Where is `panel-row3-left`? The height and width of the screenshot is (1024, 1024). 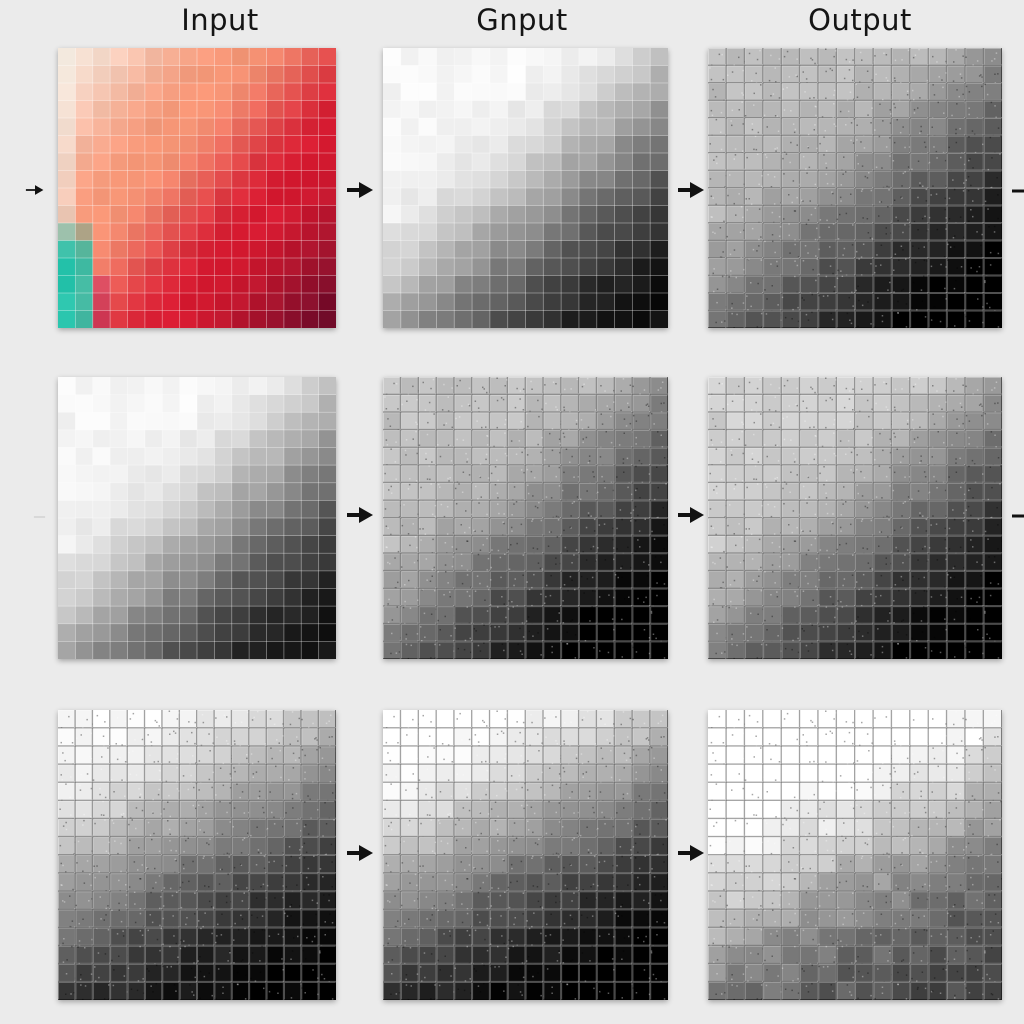 panel-row3-left is located at coordinates (197, 855).